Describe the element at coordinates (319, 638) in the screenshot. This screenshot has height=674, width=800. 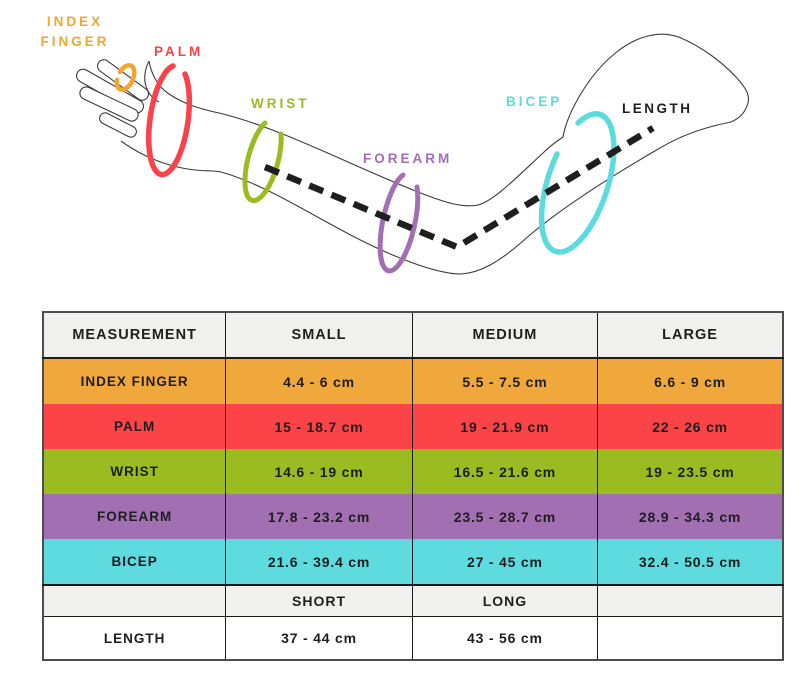
I see `value-cell: 37 - 44 cm` at that location.